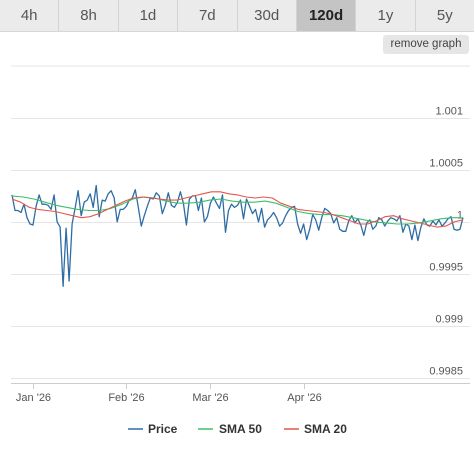 This screenshot has height=455, width=474. What do you see at coordinates (426, 44) in the screenshot?
I see `remove-graph-button: remove graph` at bounding box center [426, 44].